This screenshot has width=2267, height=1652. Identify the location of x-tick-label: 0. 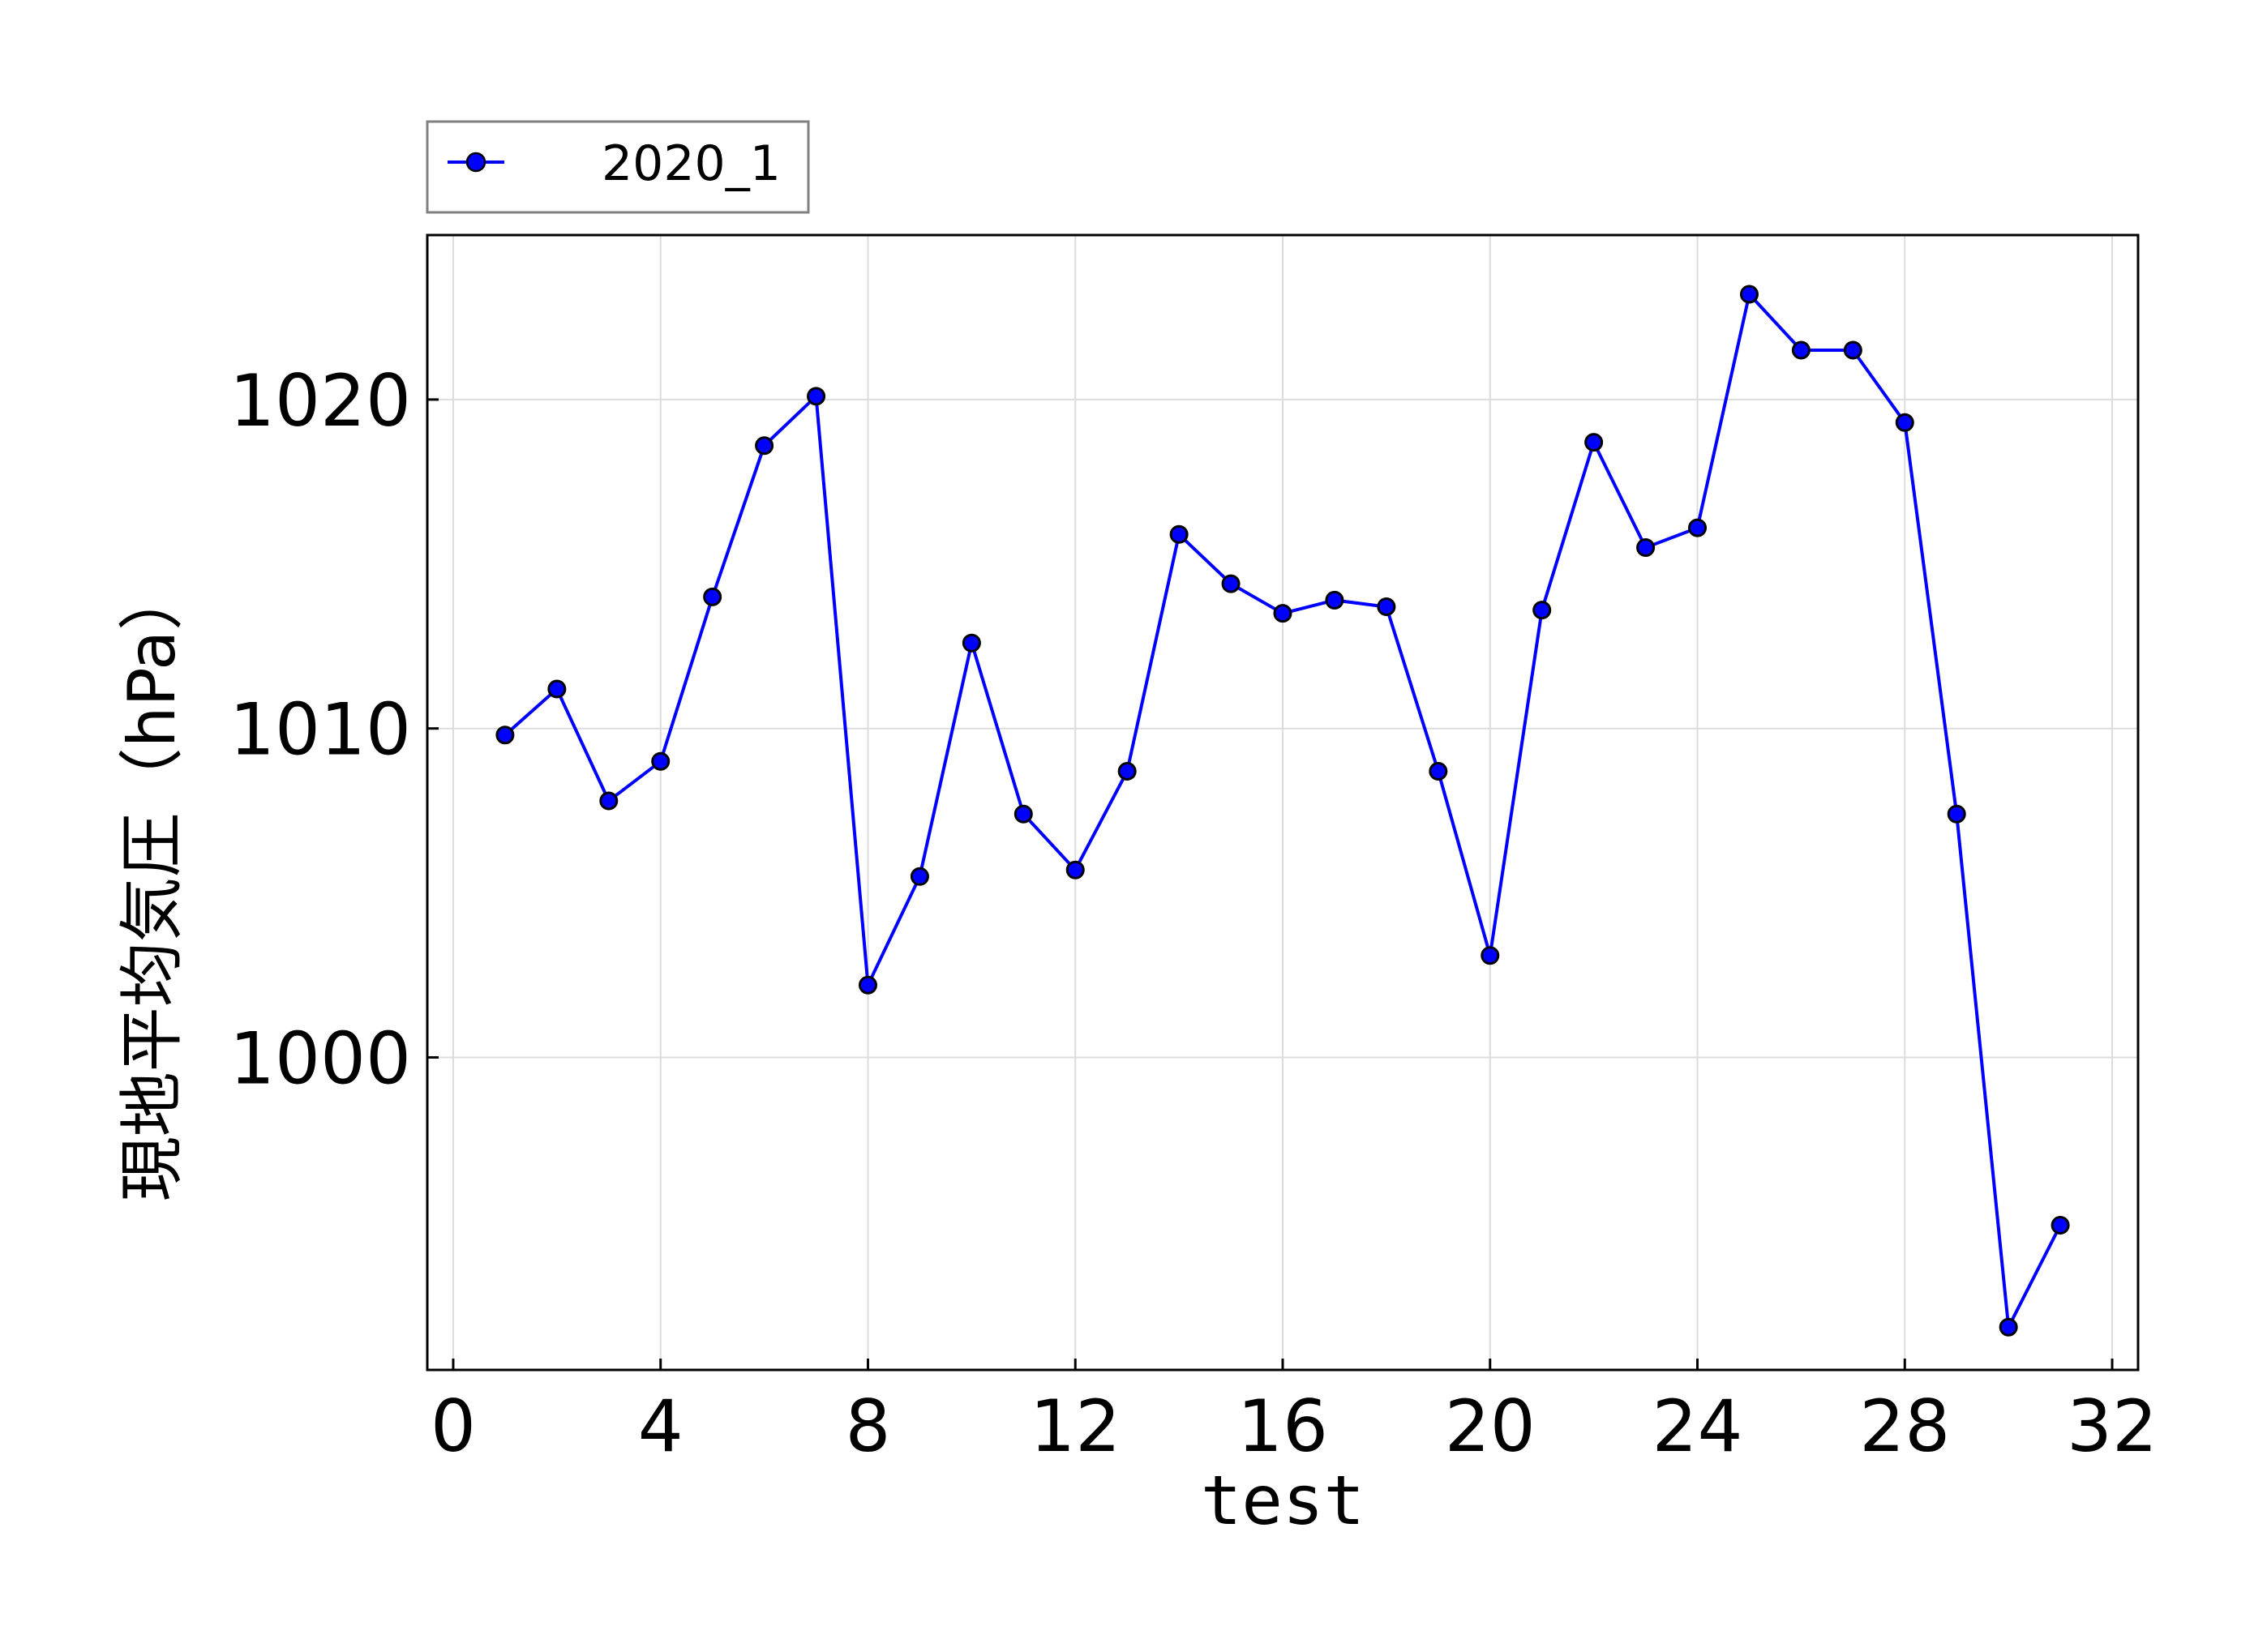
(453, 1426).